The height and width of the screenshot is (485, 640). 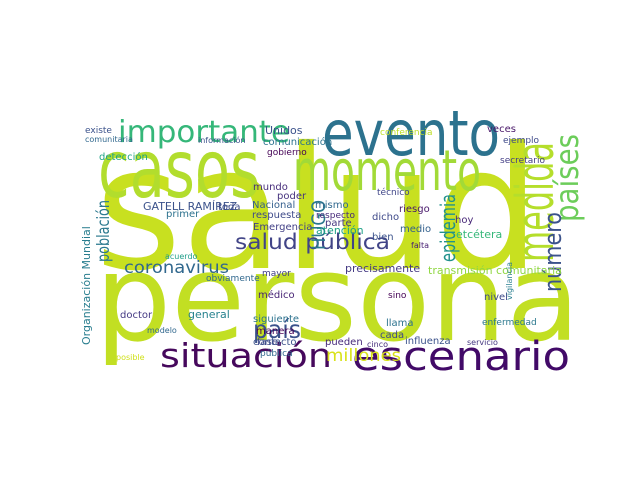 What do you see at coordinates (179, 169) in the screenshot?
I see `word: casos` at bounding box center [179, 169].